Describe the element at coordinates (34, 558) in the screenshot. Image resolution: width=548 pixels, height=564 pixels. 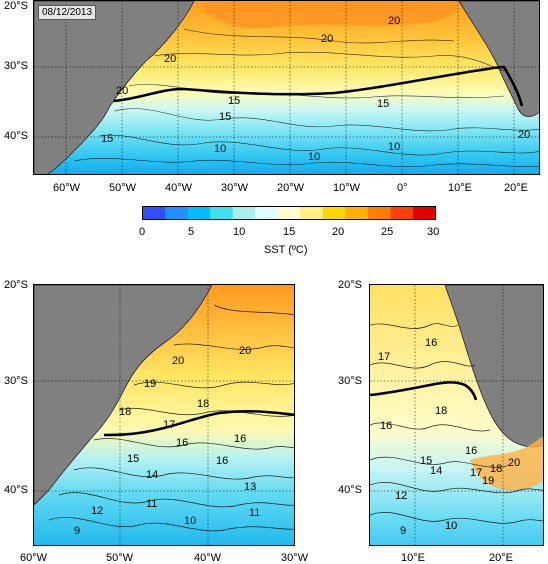
I see `left-x-label: 60°W` at that location.